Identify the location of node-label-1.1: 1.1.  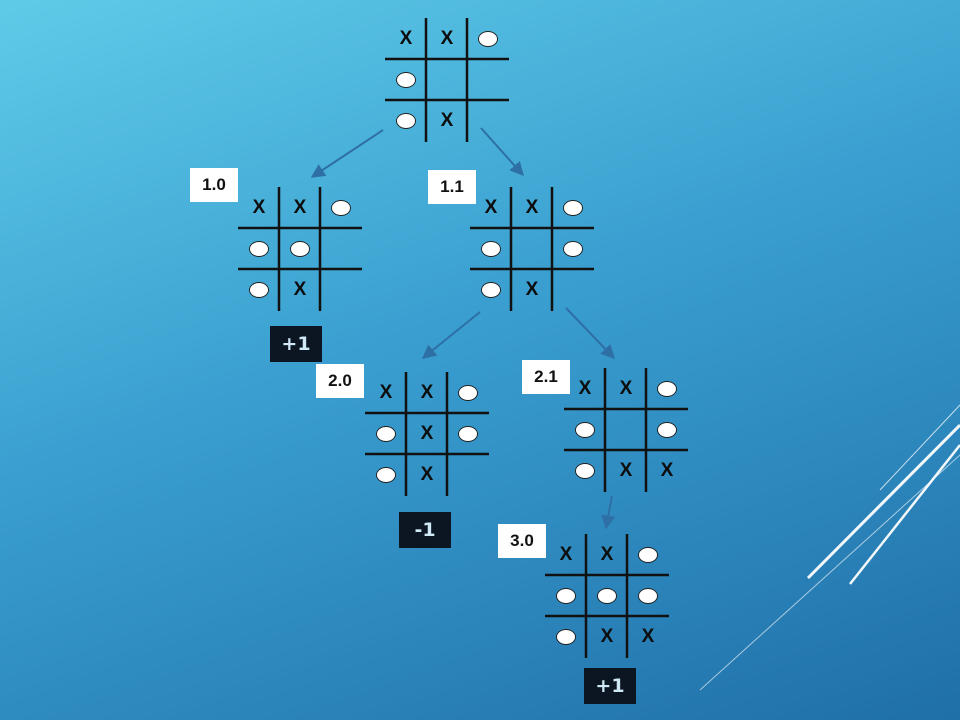
(452, 187).